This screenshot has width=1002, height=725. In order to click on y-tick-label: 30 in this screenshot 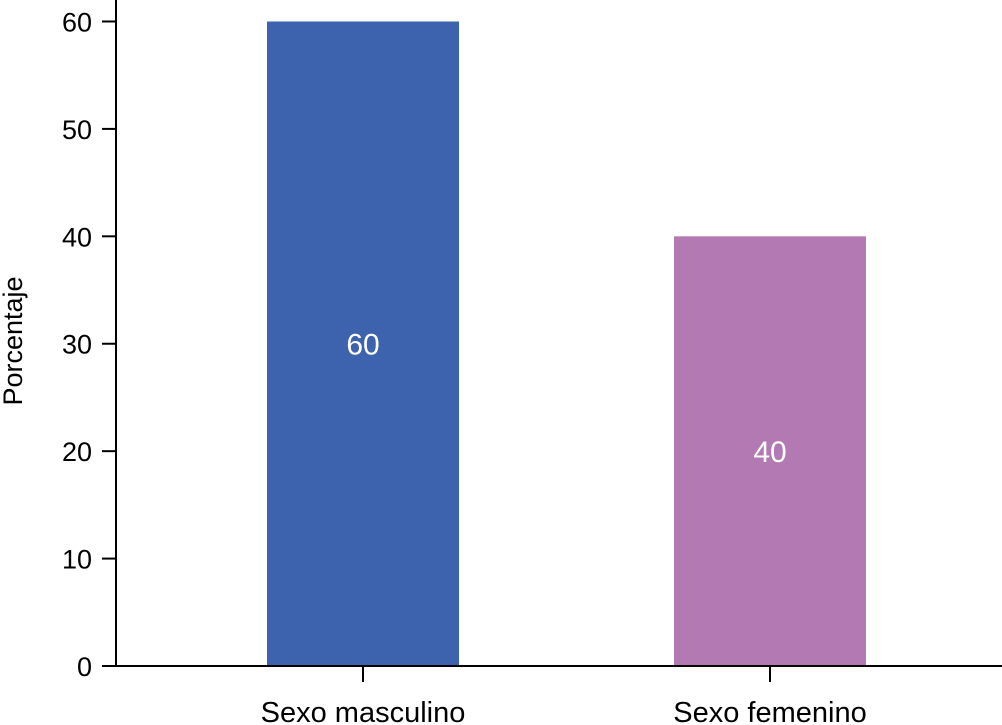, I will do `click(77, 345)`.